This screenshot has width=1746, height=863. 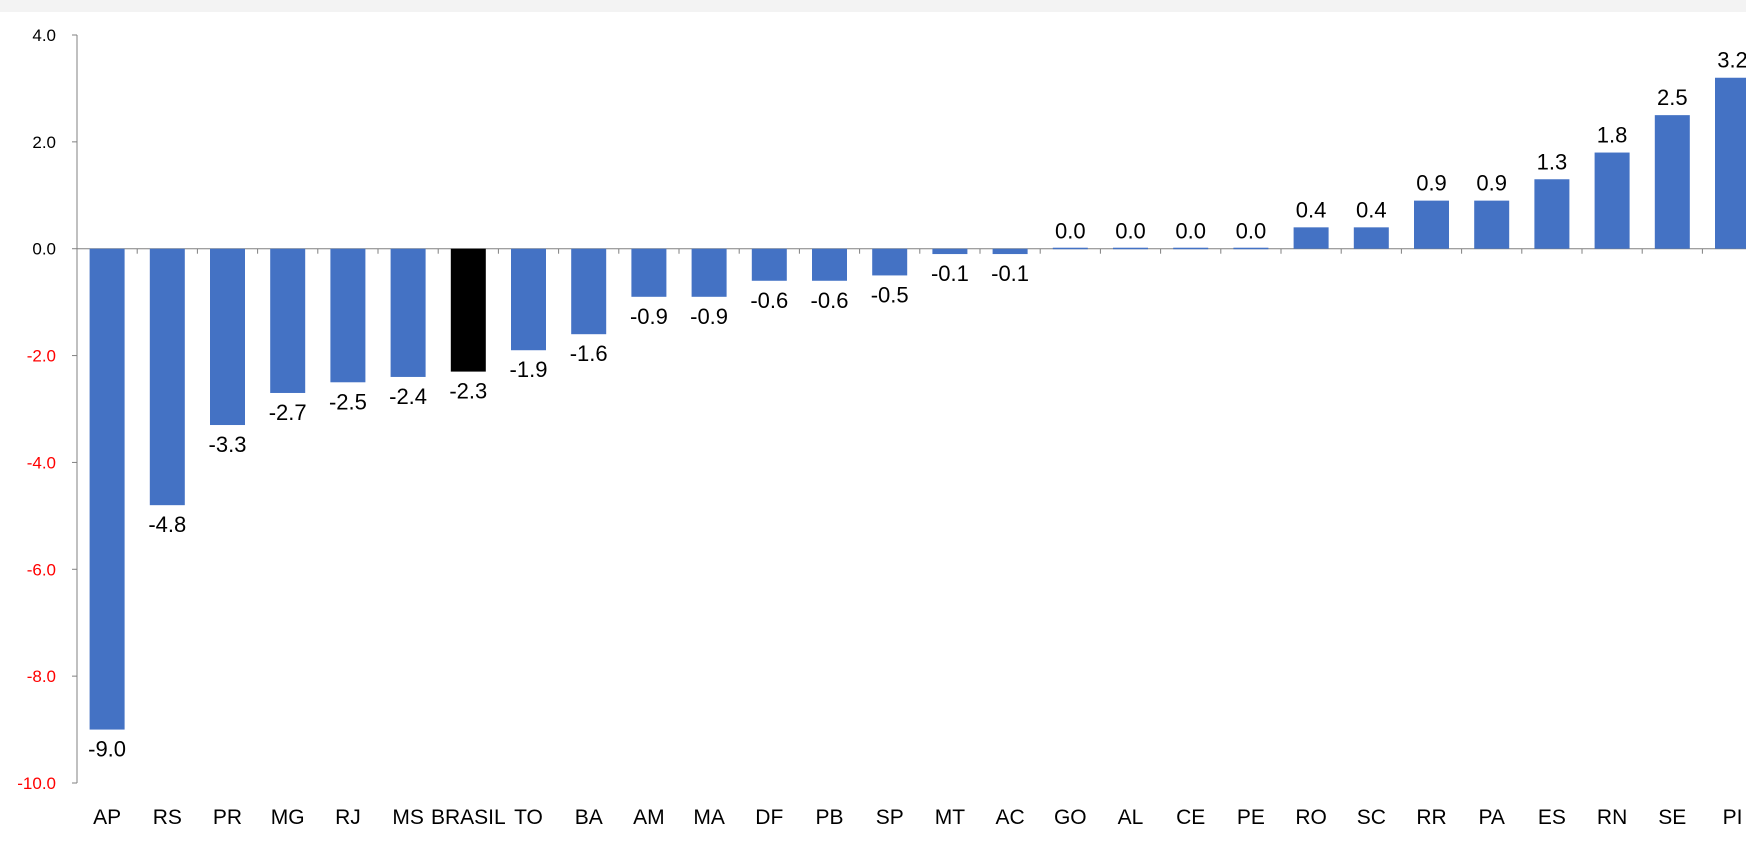 What do you see at coordinates (769, 817) in the screenshot?
I see `x-tick-label: DF` at bounding box center [769, 817].